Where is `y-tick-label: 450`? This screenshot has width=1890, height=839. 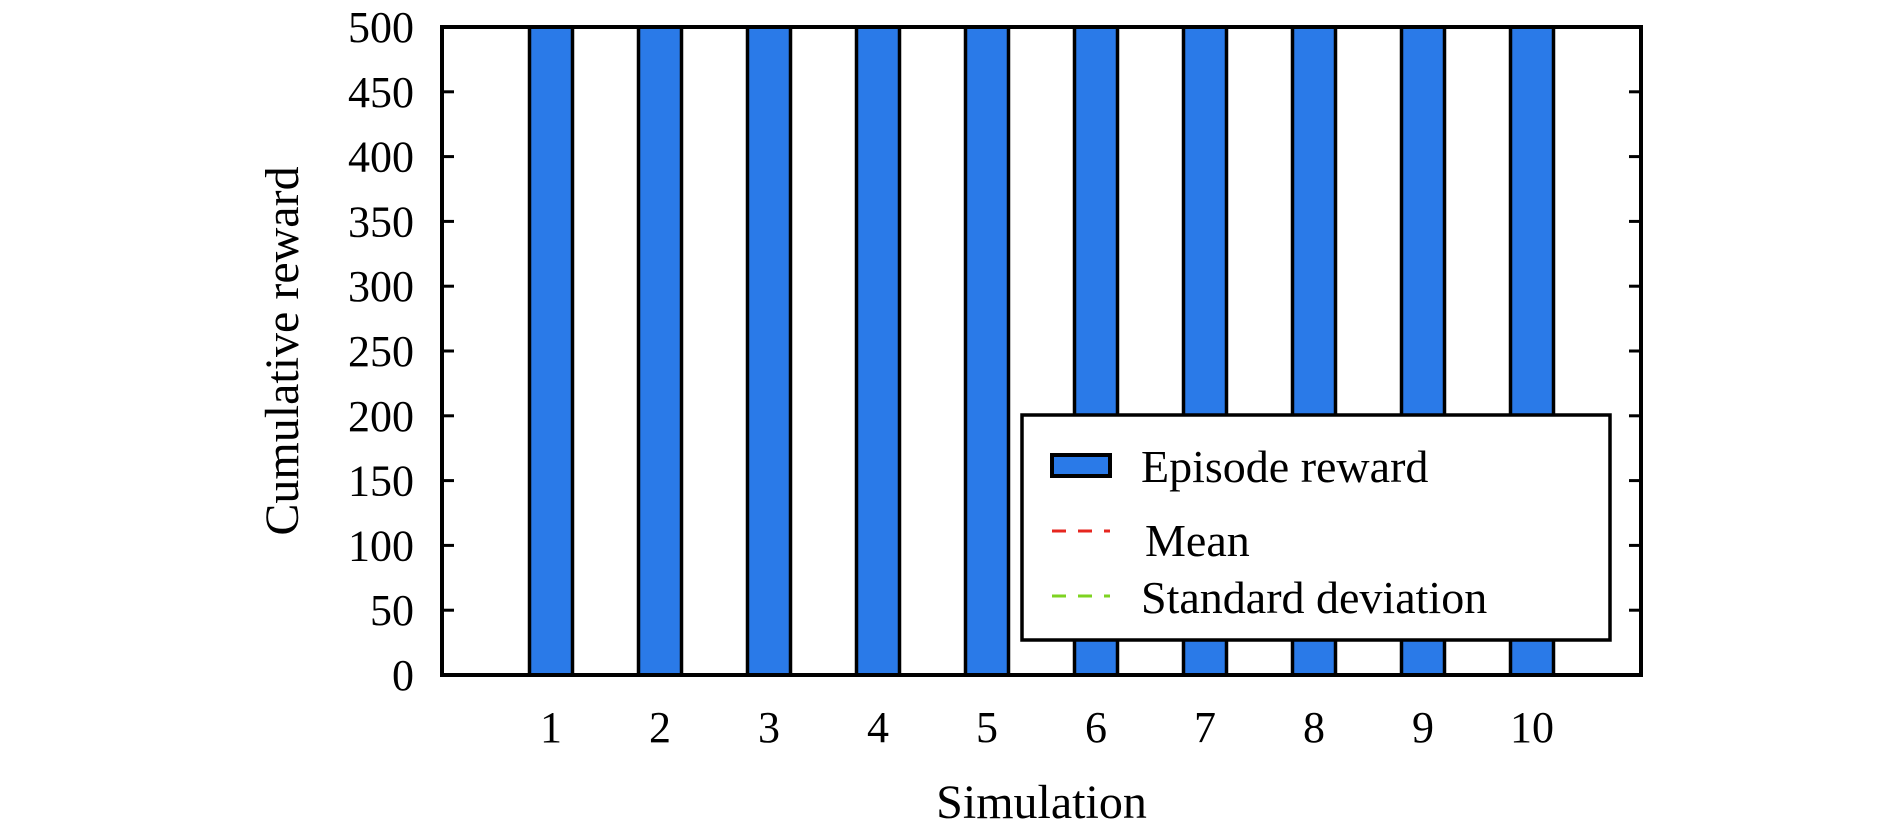
y-tick-label: 450 is located at coordinates (381, 92).